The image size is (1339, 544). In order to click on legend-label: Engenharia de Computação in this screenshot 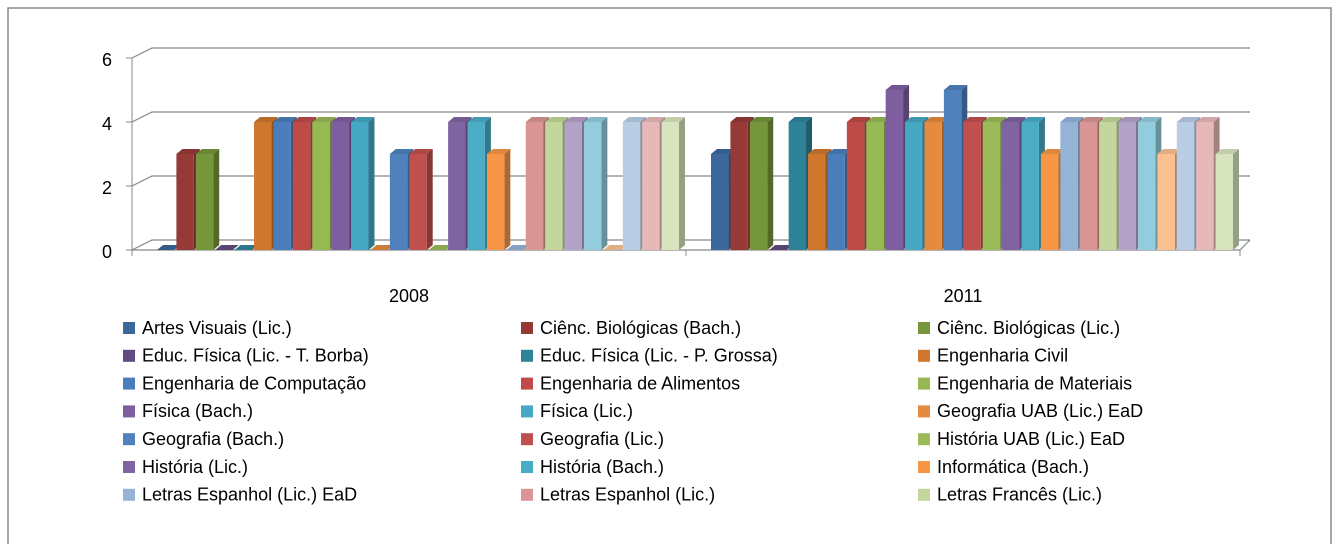, I will do `click(254, 383)`.